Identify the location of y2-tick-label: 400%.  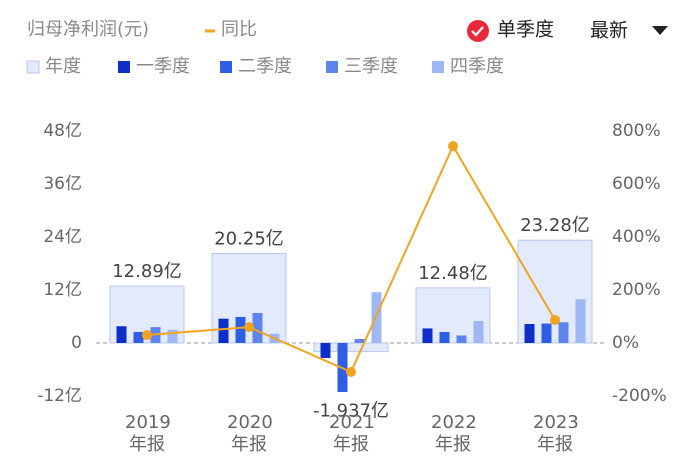
(636, 237).